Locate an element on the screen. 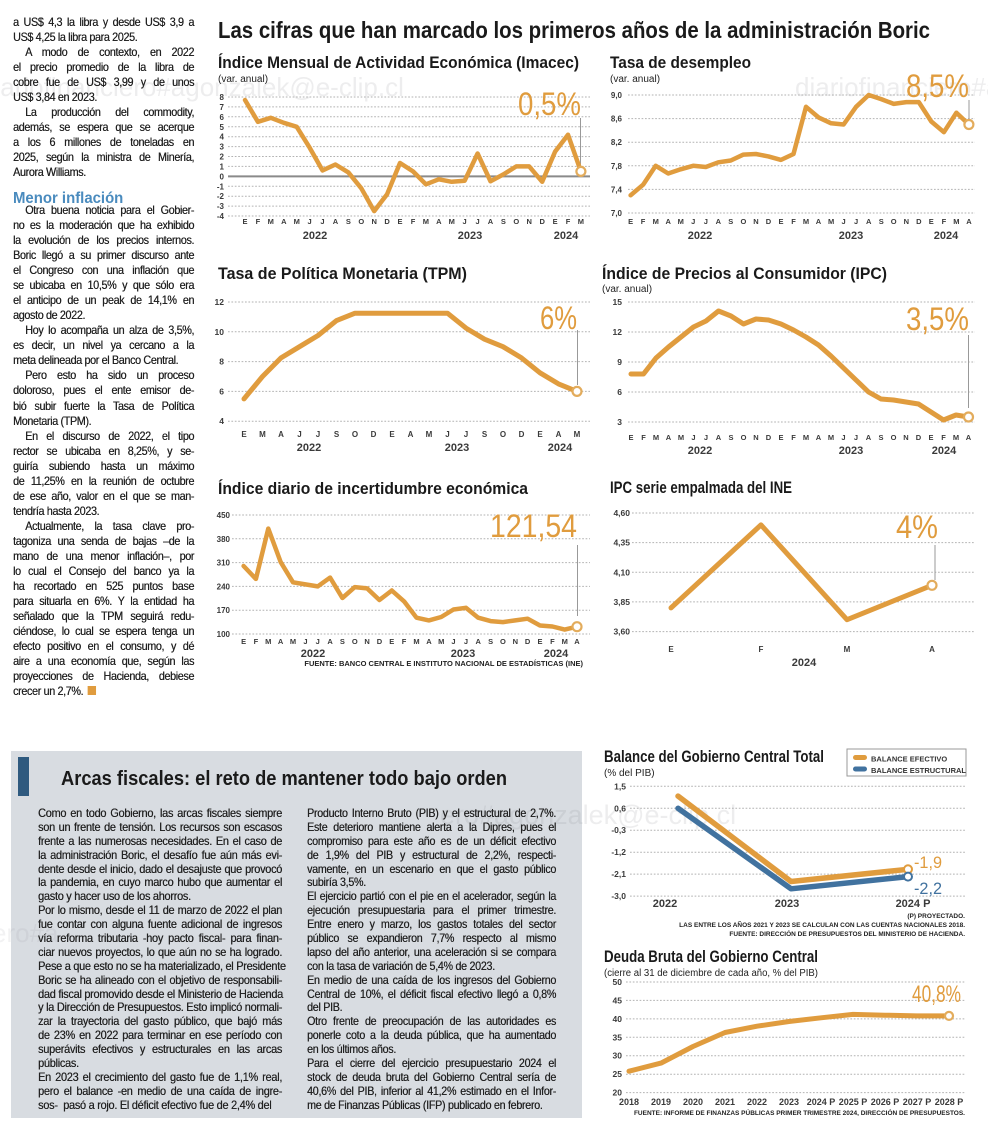 The width and height of the screenshot is (988, 1133). svg-text: -2 is located at coordinates (221, 196).